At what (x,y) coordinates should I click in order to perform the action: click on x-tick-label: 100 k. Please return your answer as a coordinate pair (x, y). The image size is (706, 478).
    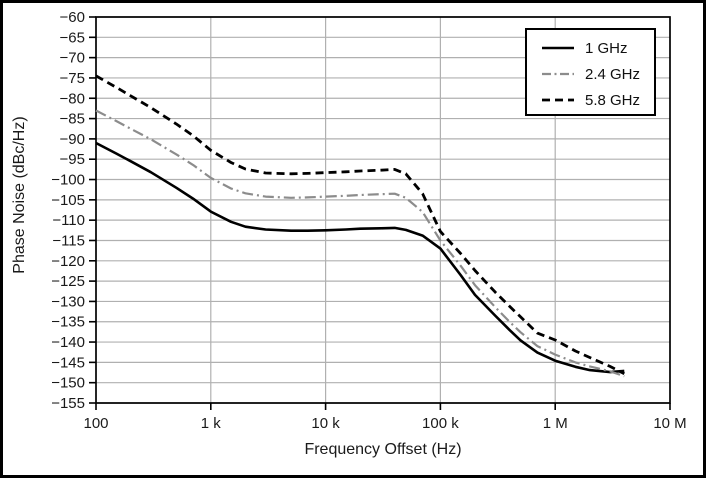
    Looking at the image, I should click on (440, 423).